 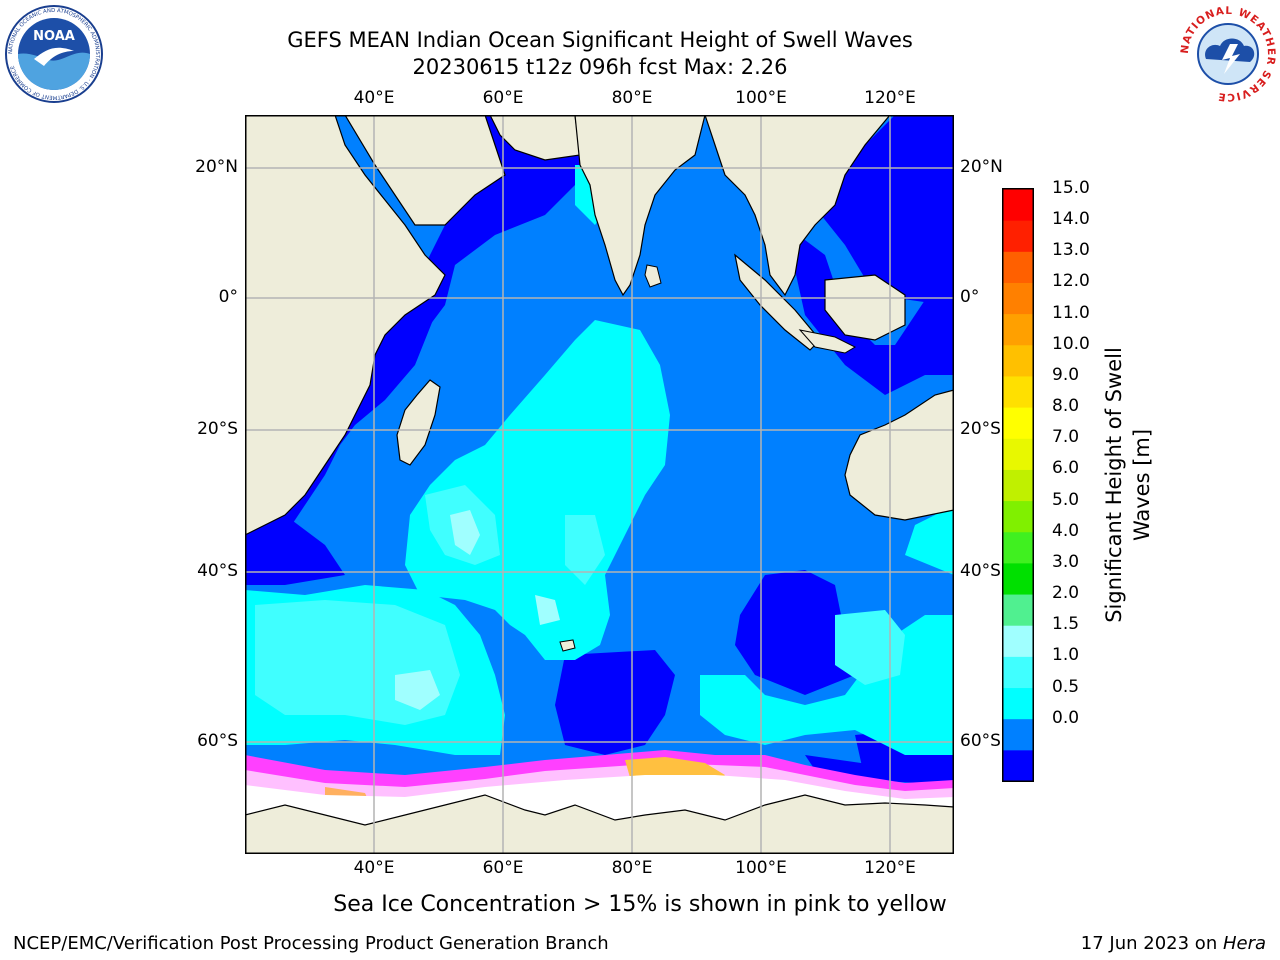 What do you see at coordinates (535, 138) in the screenshot?
I see `land-iran` at bounding box center [535, 138].